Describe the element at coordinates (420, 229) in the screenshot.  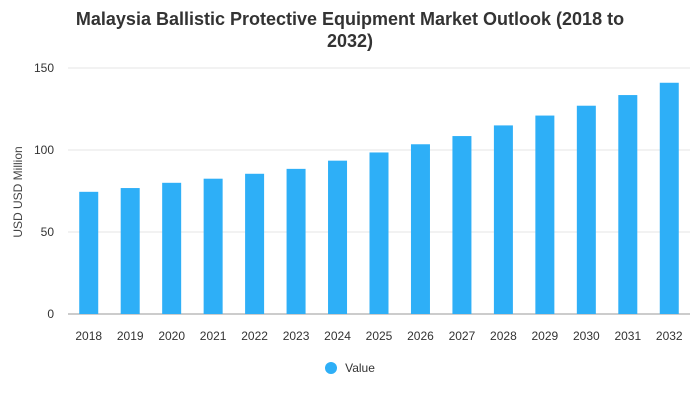
I see `bar-2026` at that location.